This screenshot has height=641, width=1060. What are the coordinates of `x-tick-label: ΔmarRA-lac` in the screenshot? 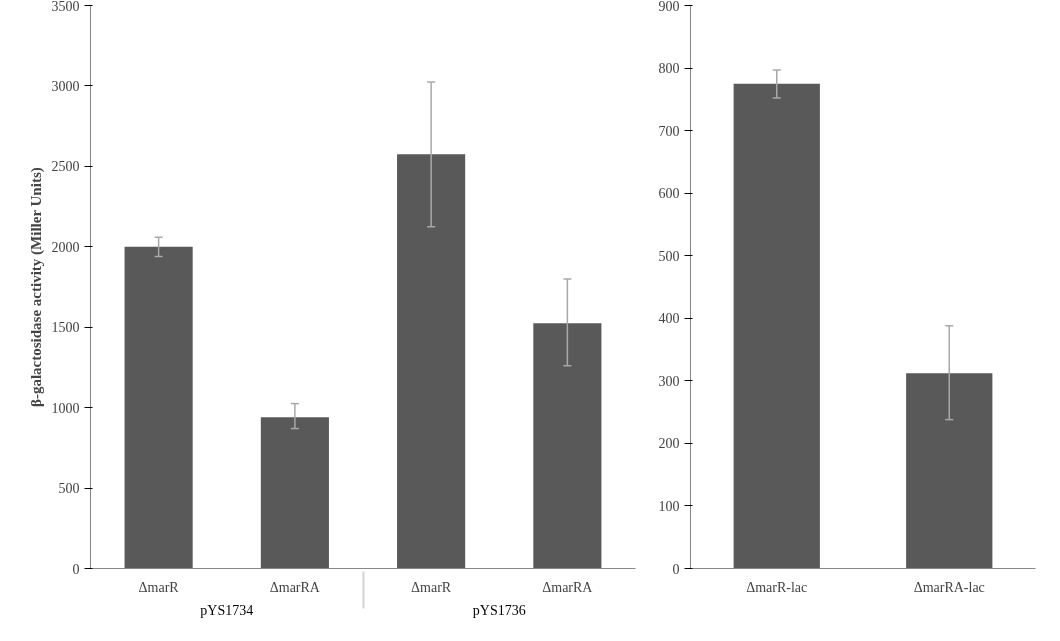 It's located at (949, 587).